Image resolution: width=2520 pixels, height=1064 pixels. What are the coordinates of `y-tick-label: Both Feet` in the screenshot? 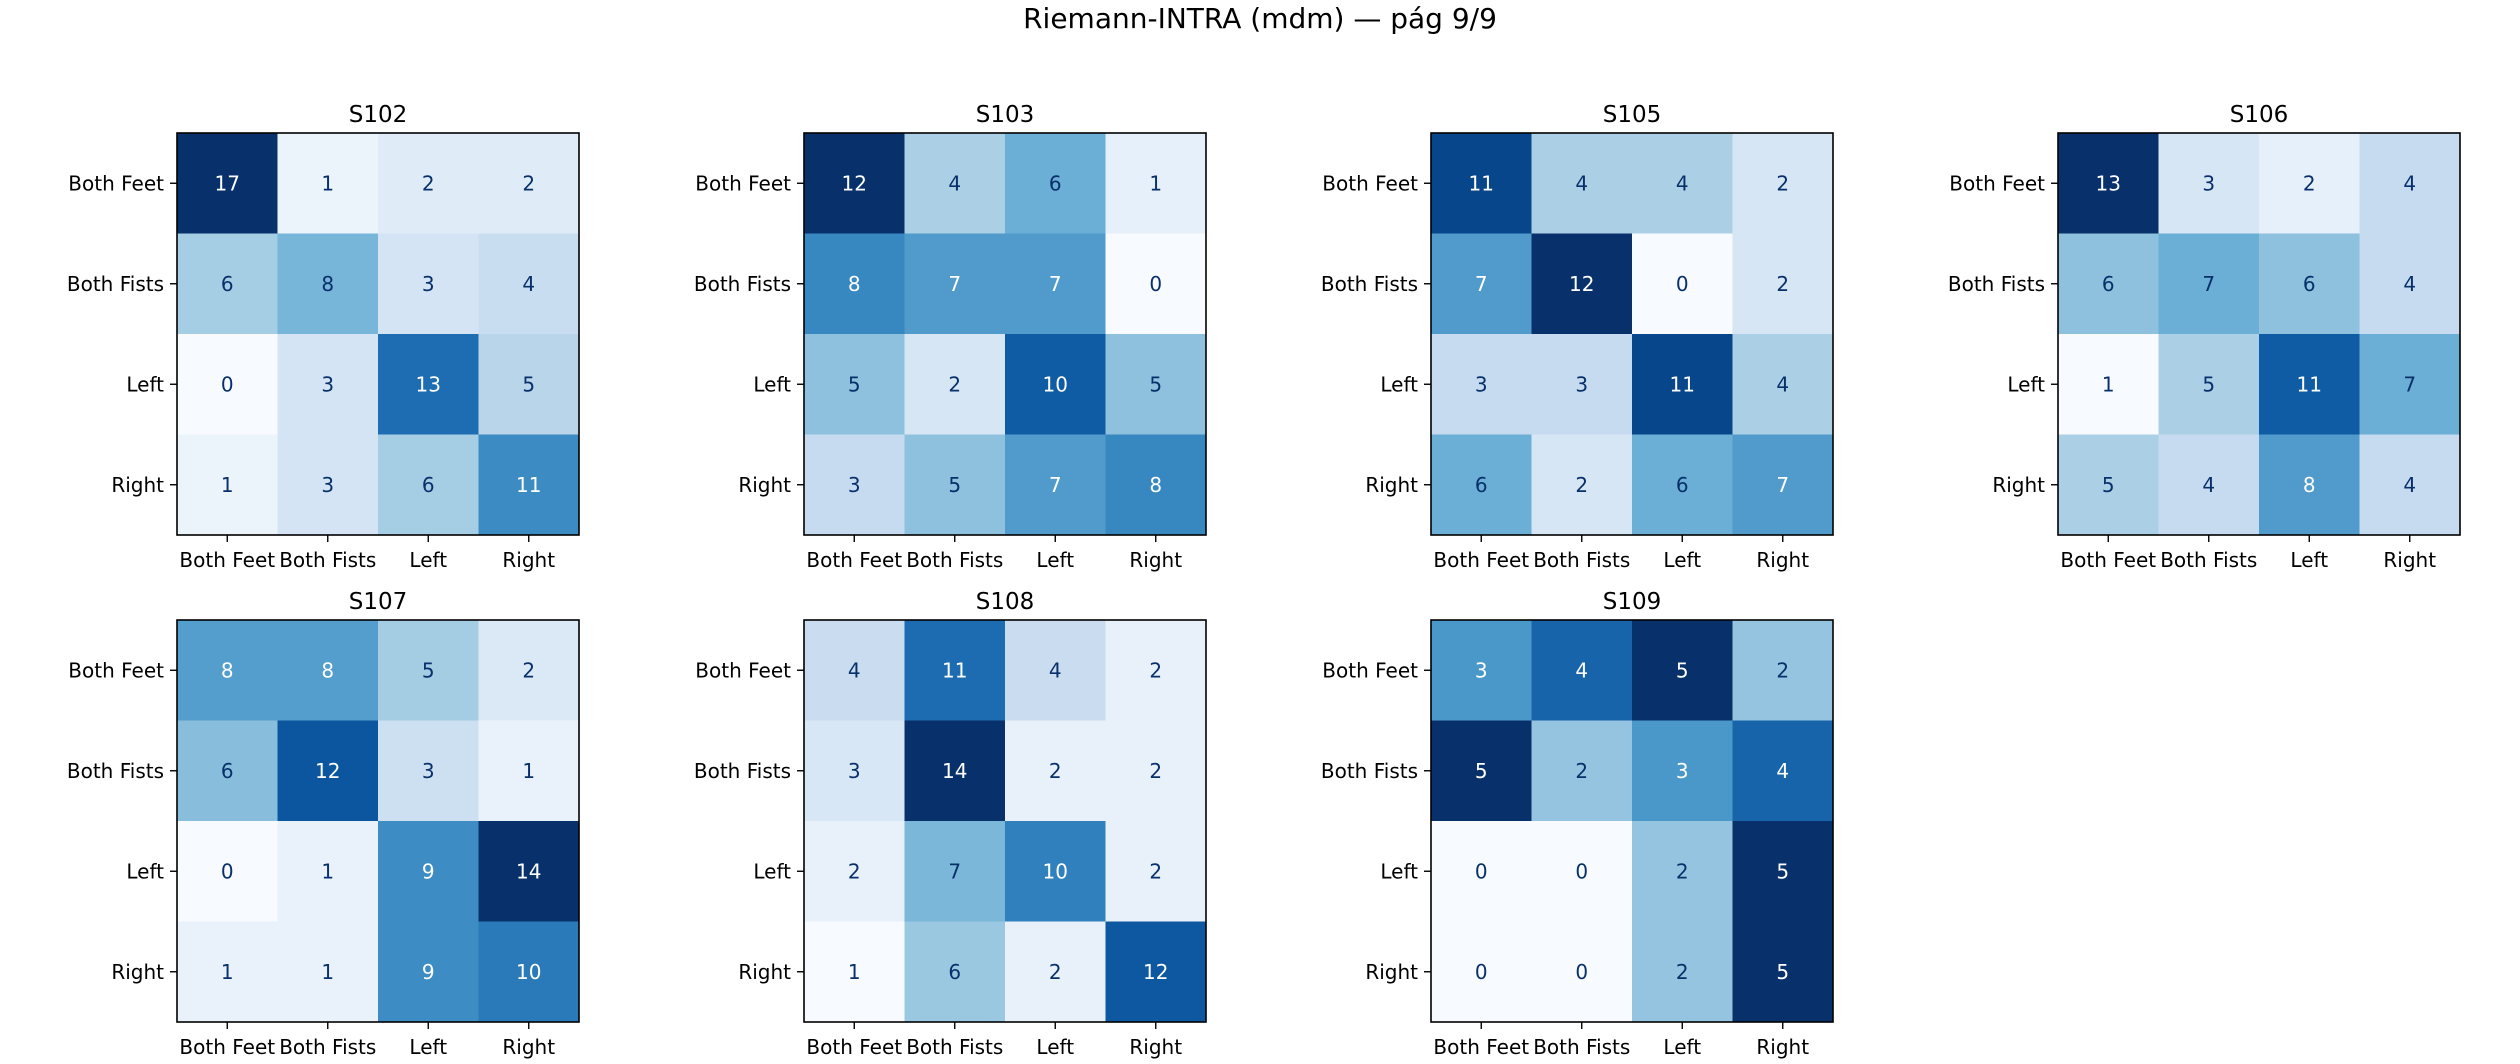 It's located at (743, 183).